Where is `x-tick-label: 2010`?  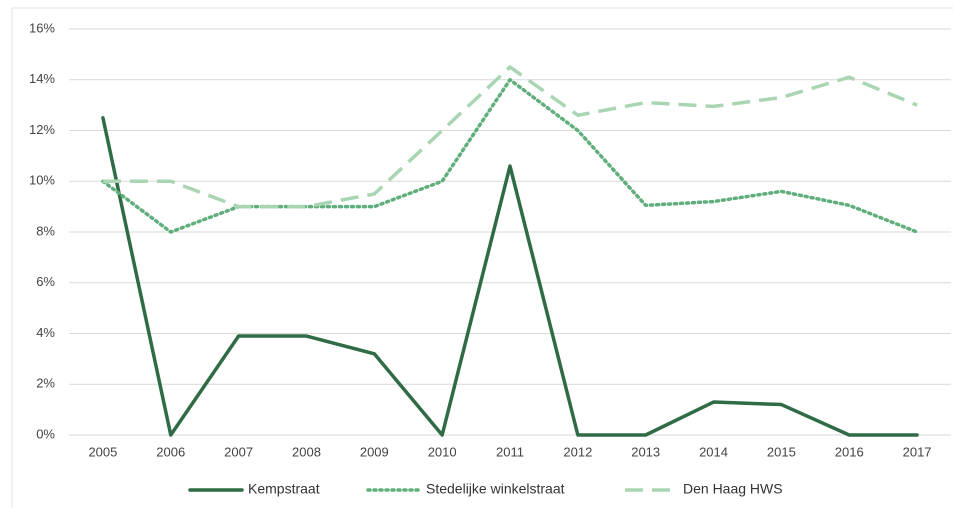
x-tick-label: 2010 is located at coordinates (442, 451).